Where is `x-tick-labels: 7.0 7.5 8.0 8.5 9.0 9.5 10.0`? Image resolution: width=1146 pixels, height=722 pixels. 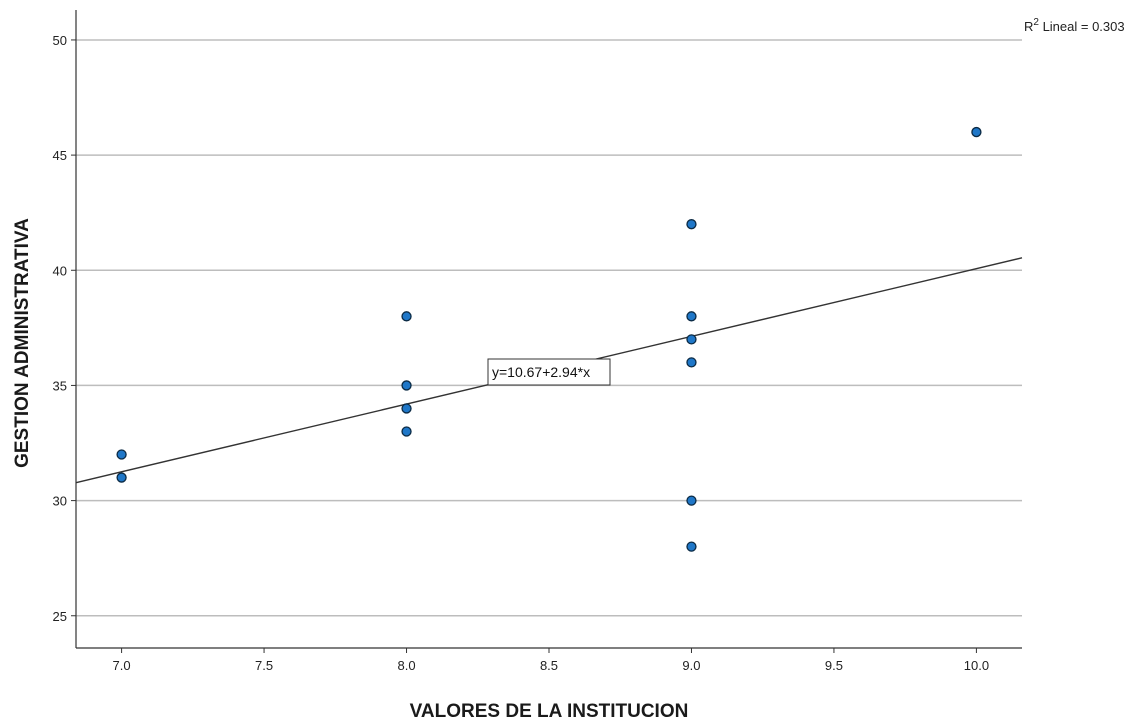 x-tick-labels: 7.0 7.5 8.0 8.5 9.0 9.5 10.0 is located at coordinates (551, 660).